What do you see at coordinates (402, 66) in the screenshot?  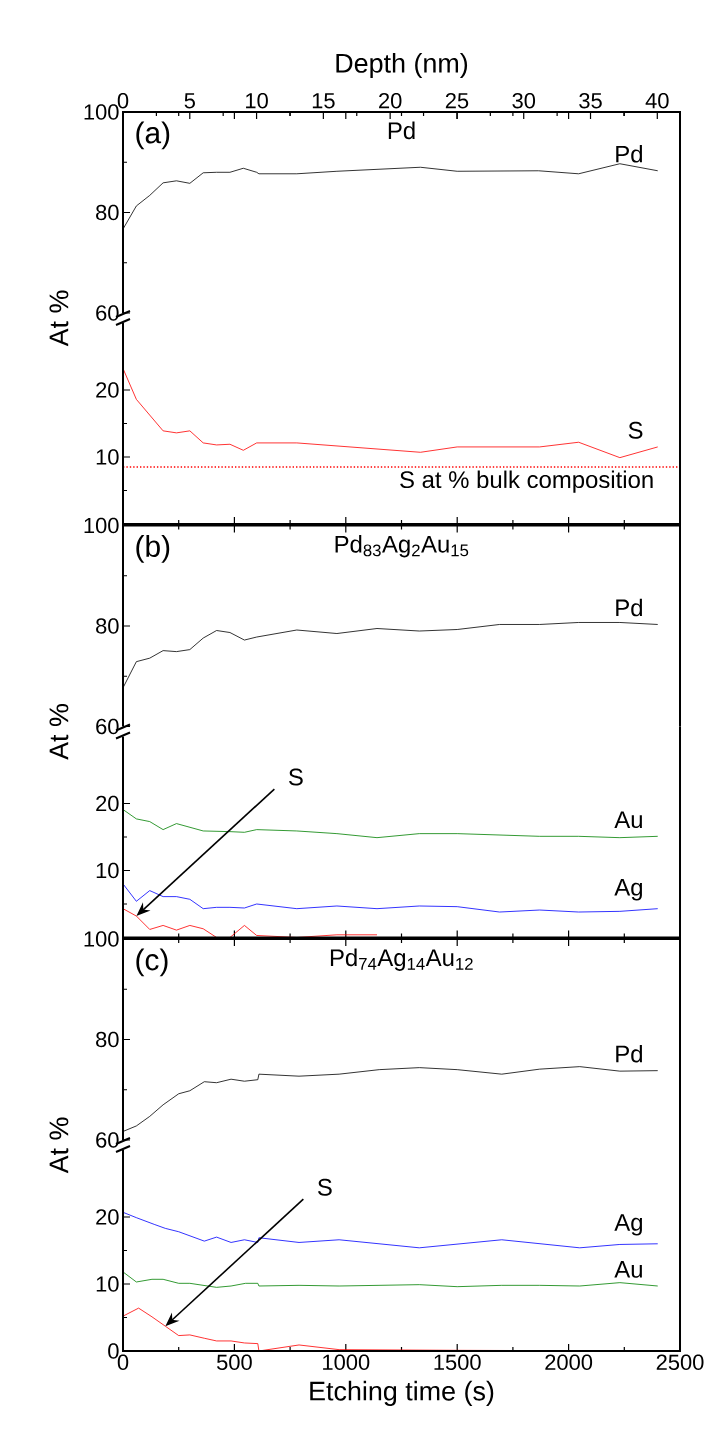 I see `x2-axis-title: Depth (nm)` at bounding box center [402, 66].